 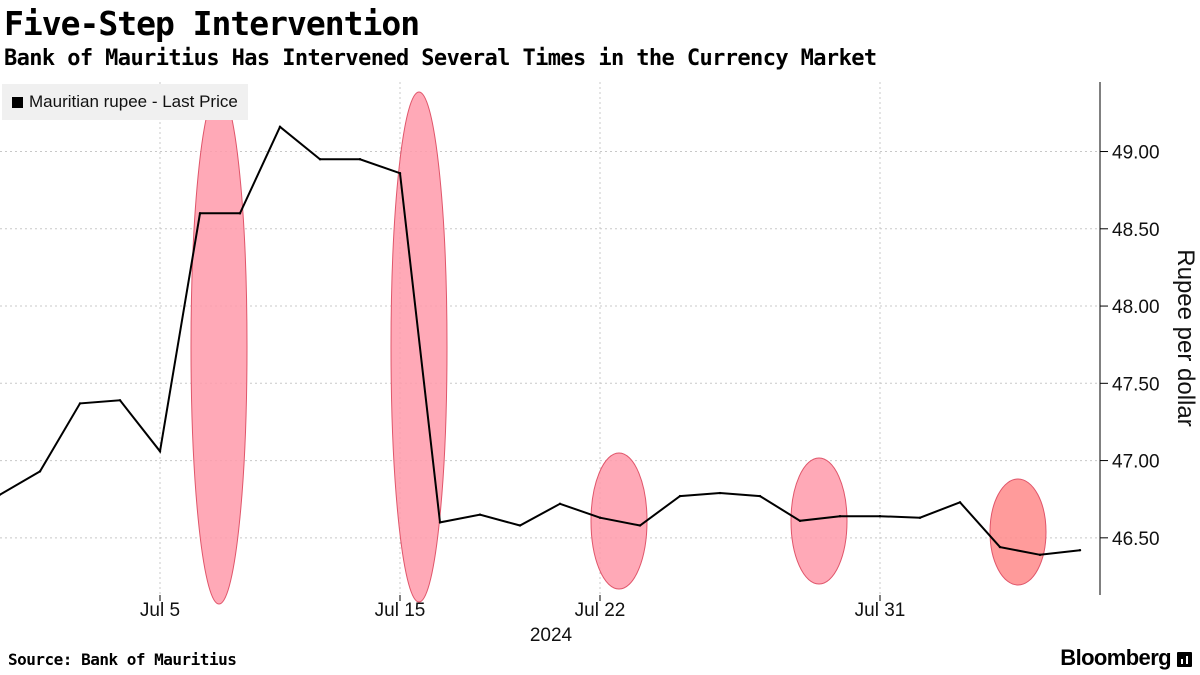 I want to click on legend-swatch, so click(x=17, y=102).